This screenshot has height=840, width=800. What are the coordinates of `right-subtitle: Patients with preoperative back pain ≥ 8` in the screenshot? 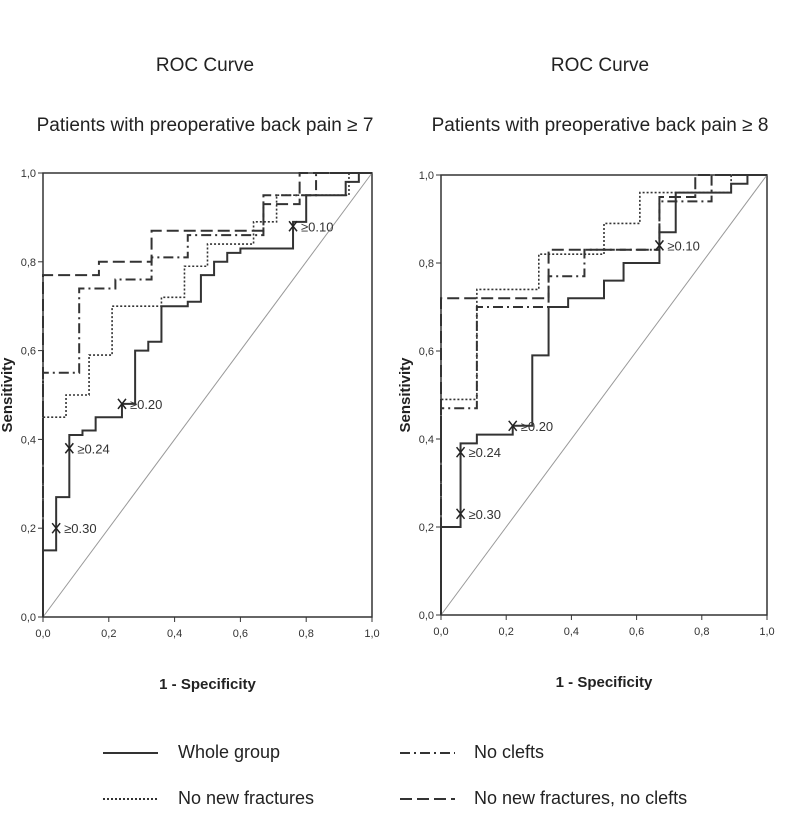 It's located at (600, 125).